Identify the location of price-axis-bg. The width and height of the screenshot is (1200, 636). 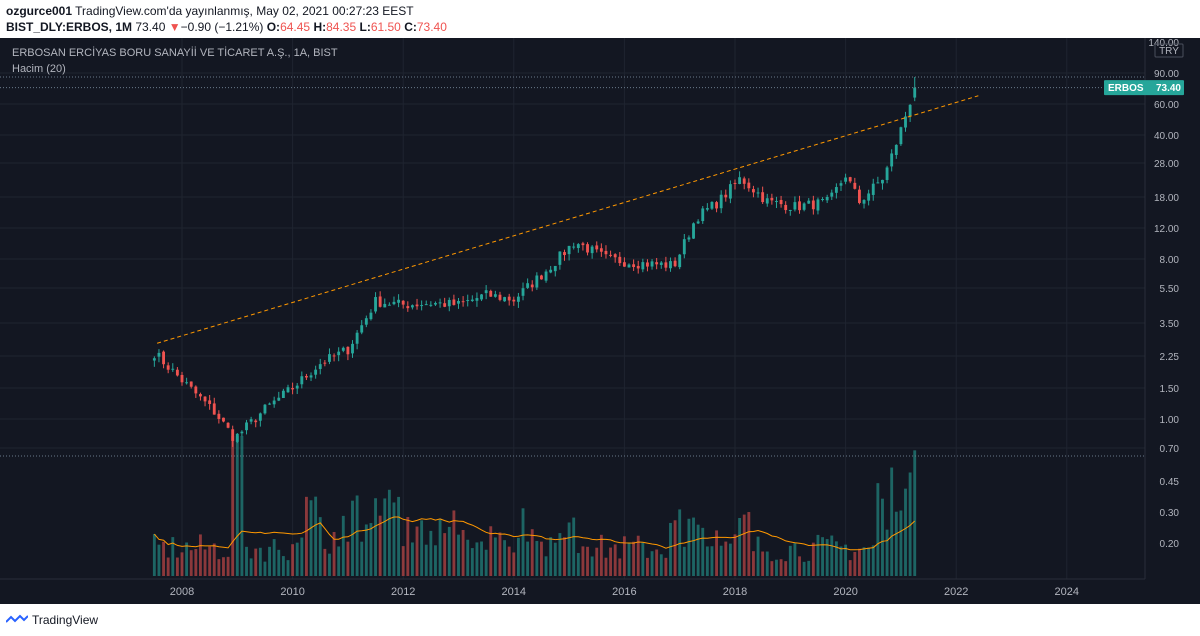
(1172, 321).